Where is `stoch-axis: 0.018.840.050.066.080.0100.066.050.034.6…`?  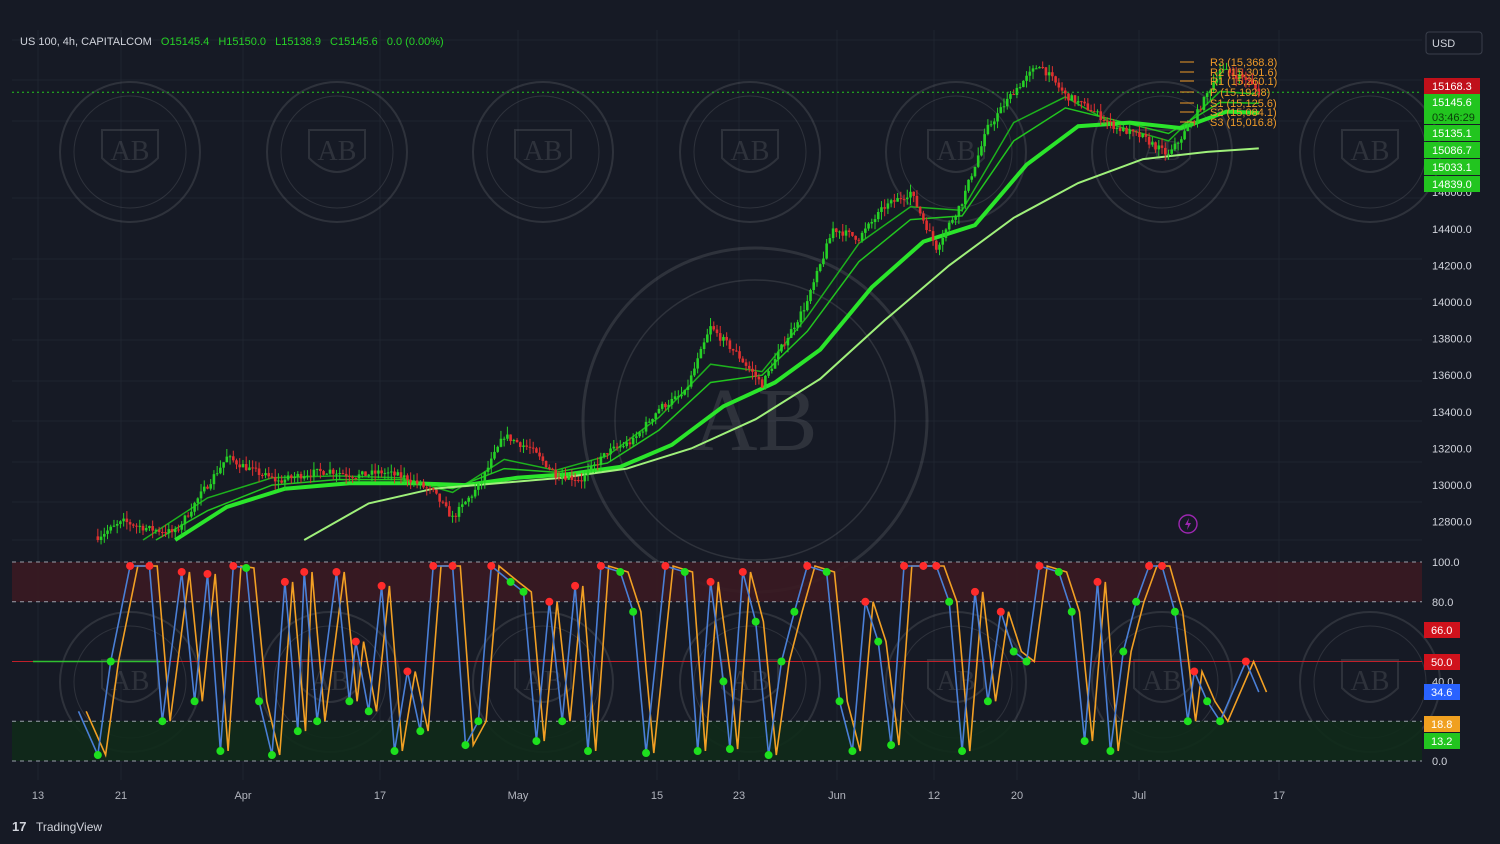
stoch-axis: 0.018.840.050.066.080.0100.066.050.034.6… is located at coordinates (1442, 662).